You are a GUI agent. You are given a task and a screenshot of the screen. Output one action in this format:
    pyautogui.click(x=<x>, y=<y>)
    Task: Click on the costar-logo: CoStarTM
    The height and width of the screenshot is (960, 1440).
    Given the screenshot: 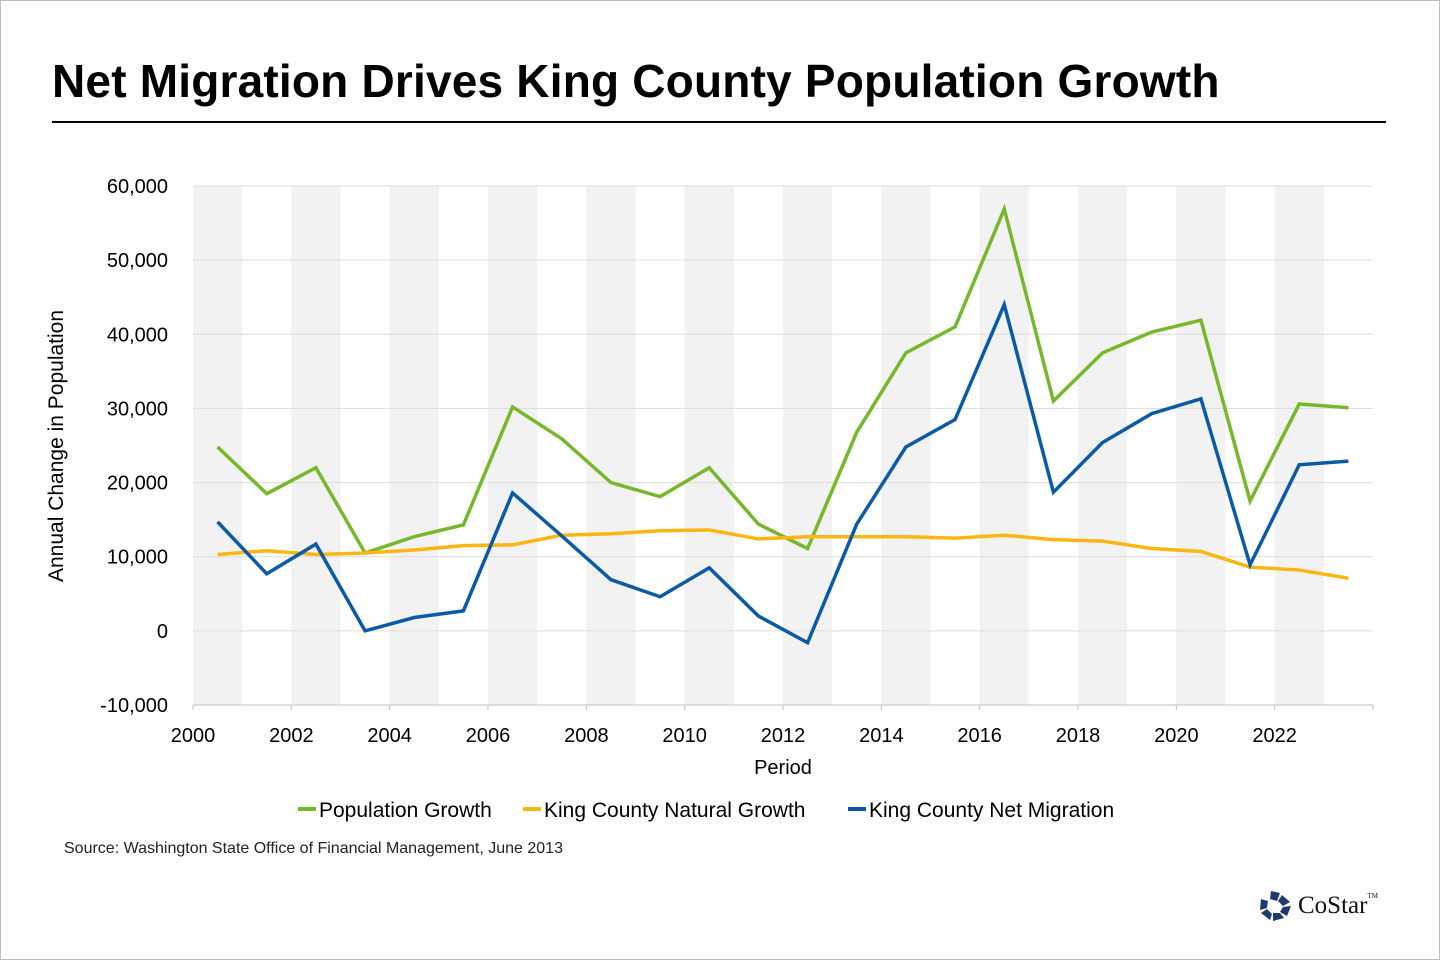 What is the action you would take?
    pyautogui.click(x=1318, y=906)
    